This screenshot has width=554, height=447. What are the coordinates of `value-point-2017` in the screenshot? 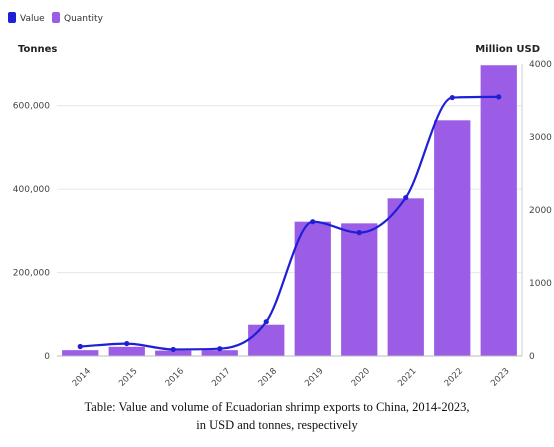 It's located at (220, 349).